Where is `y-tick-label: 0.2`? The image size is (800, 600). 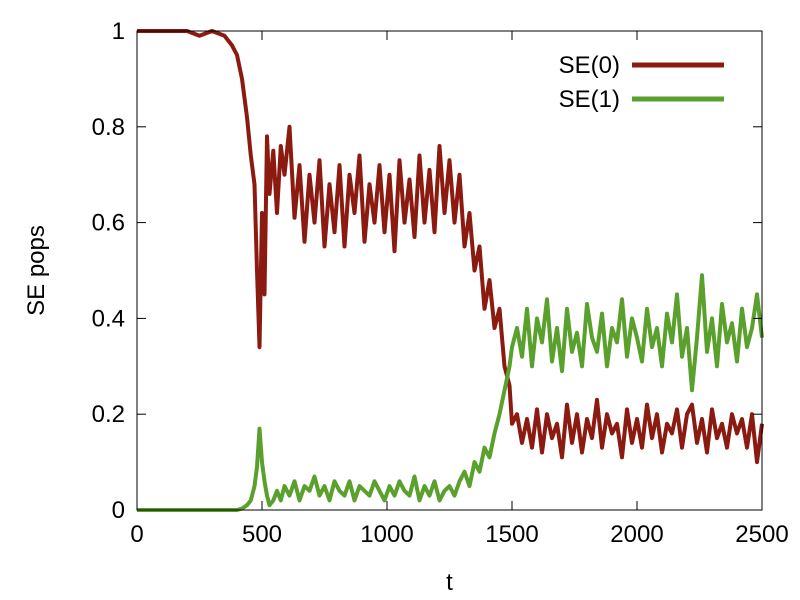 y-tick-label: 0.2 is located at coordinates (108, 414).